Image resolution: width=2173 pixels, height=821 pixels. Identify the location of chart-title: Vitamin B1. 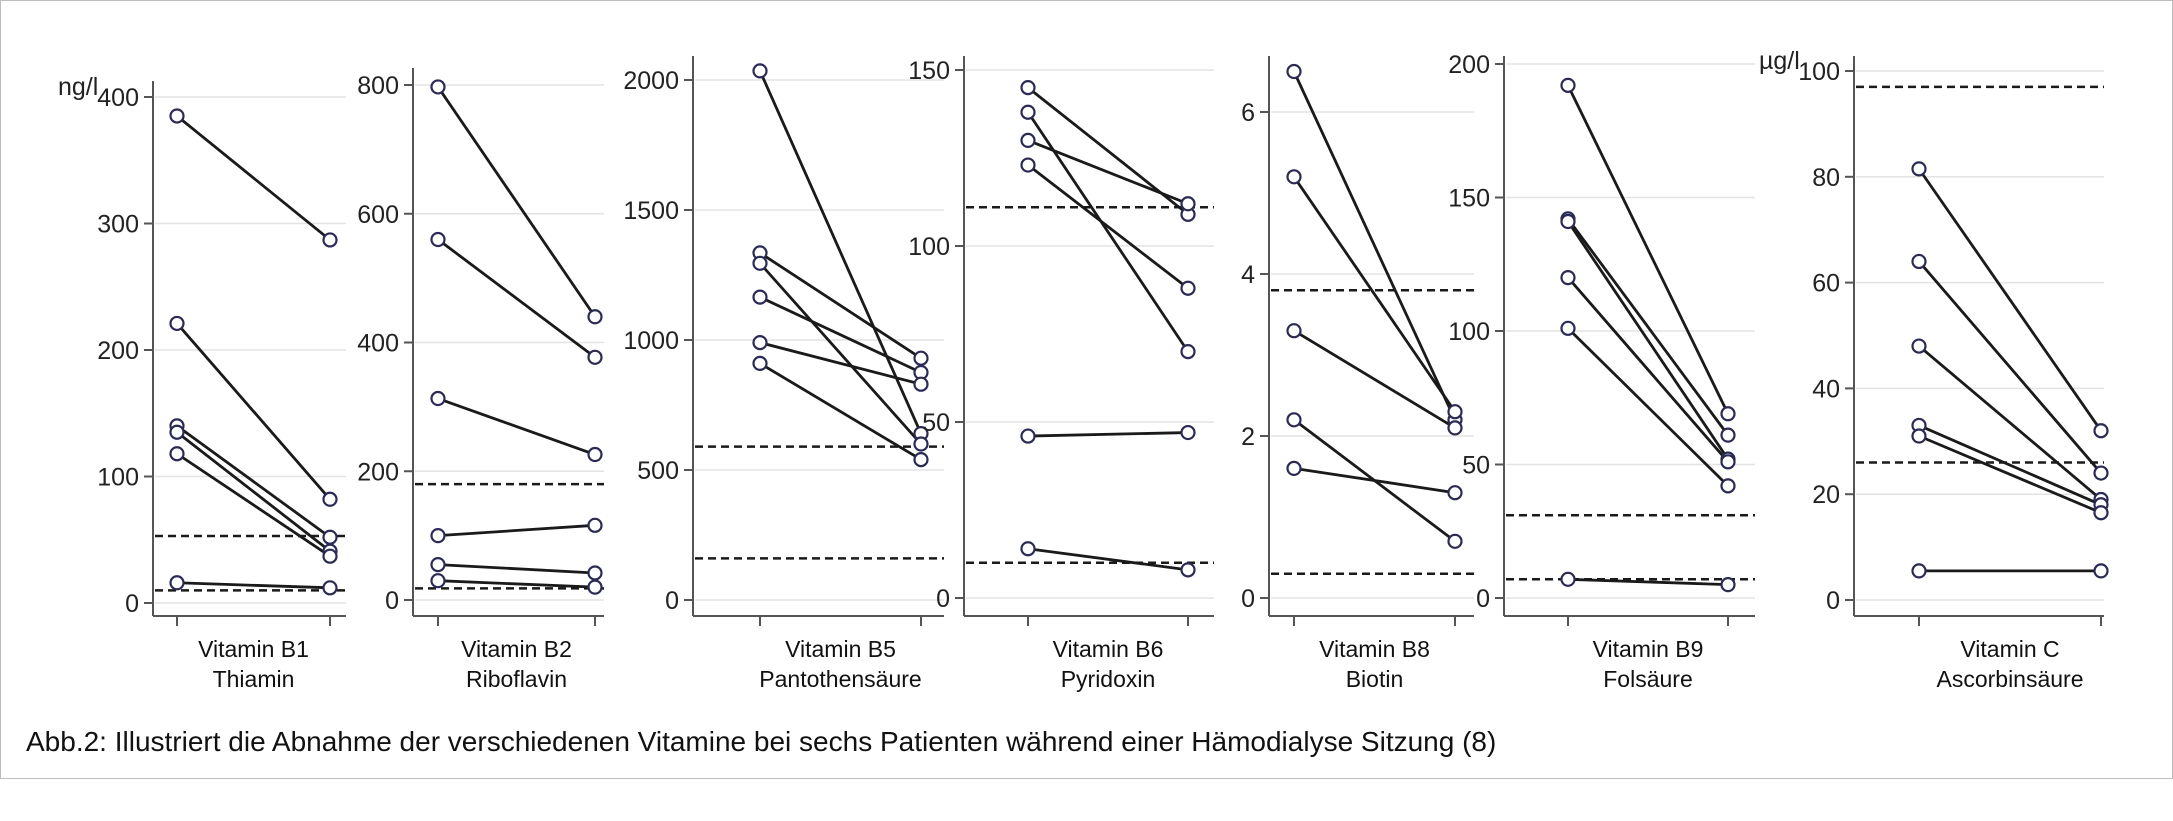
(253, 649).